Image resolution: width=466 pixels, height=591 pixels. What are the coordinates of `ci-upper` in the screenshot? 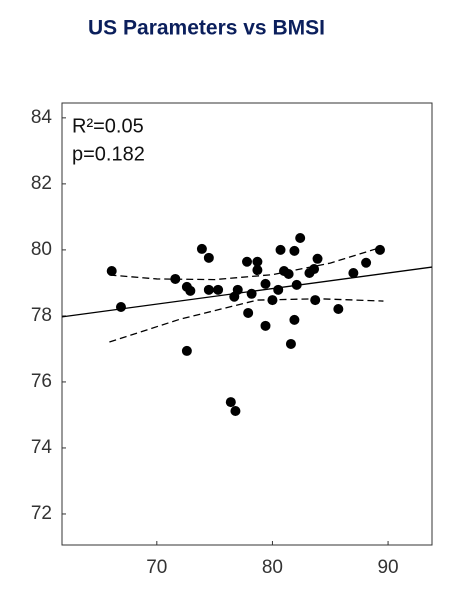 It's located at (246, 263).